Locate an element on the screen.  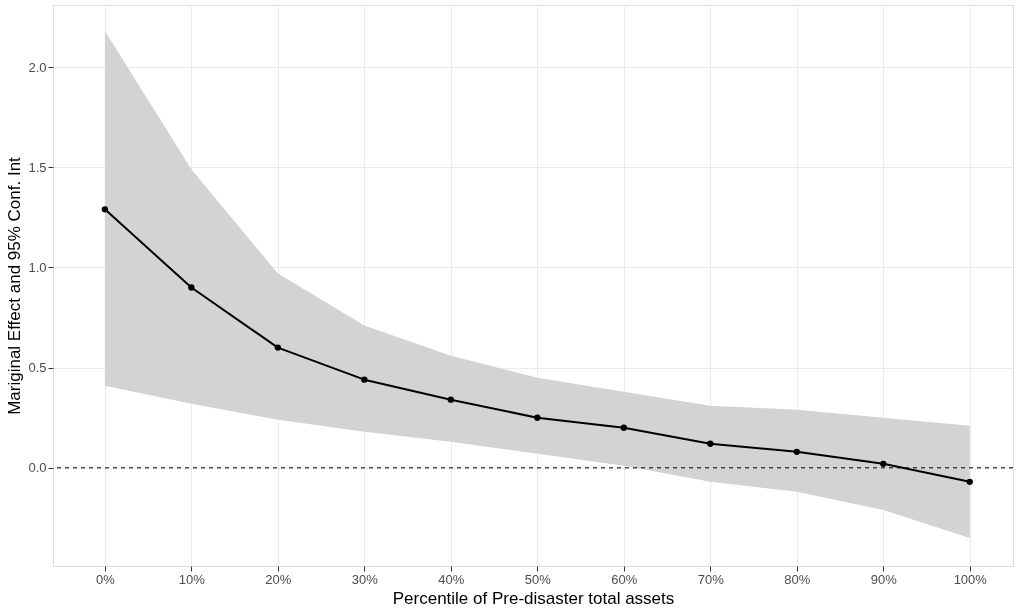
y-axis-title: Mariginal Effect and 95% Conf. Int is located at coordinates (15, 285).